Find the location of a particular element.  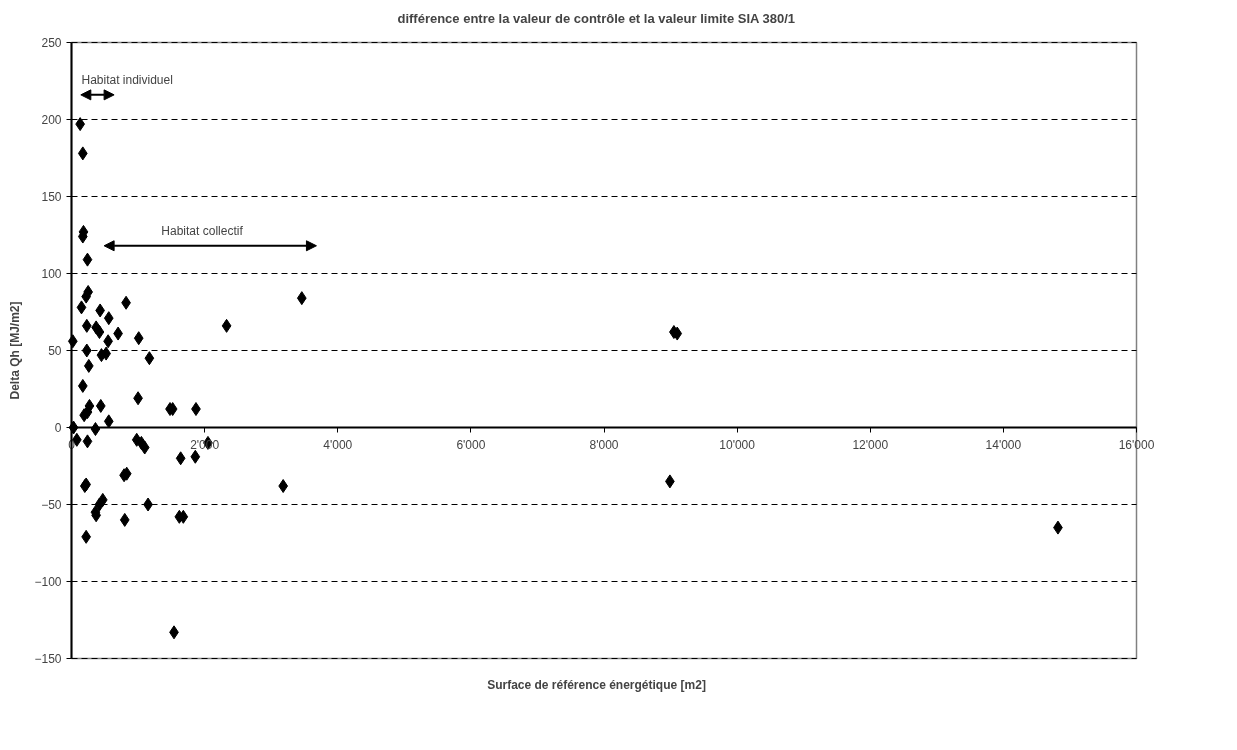

y-tick-label: −150 is located at coordinates (48, 659).